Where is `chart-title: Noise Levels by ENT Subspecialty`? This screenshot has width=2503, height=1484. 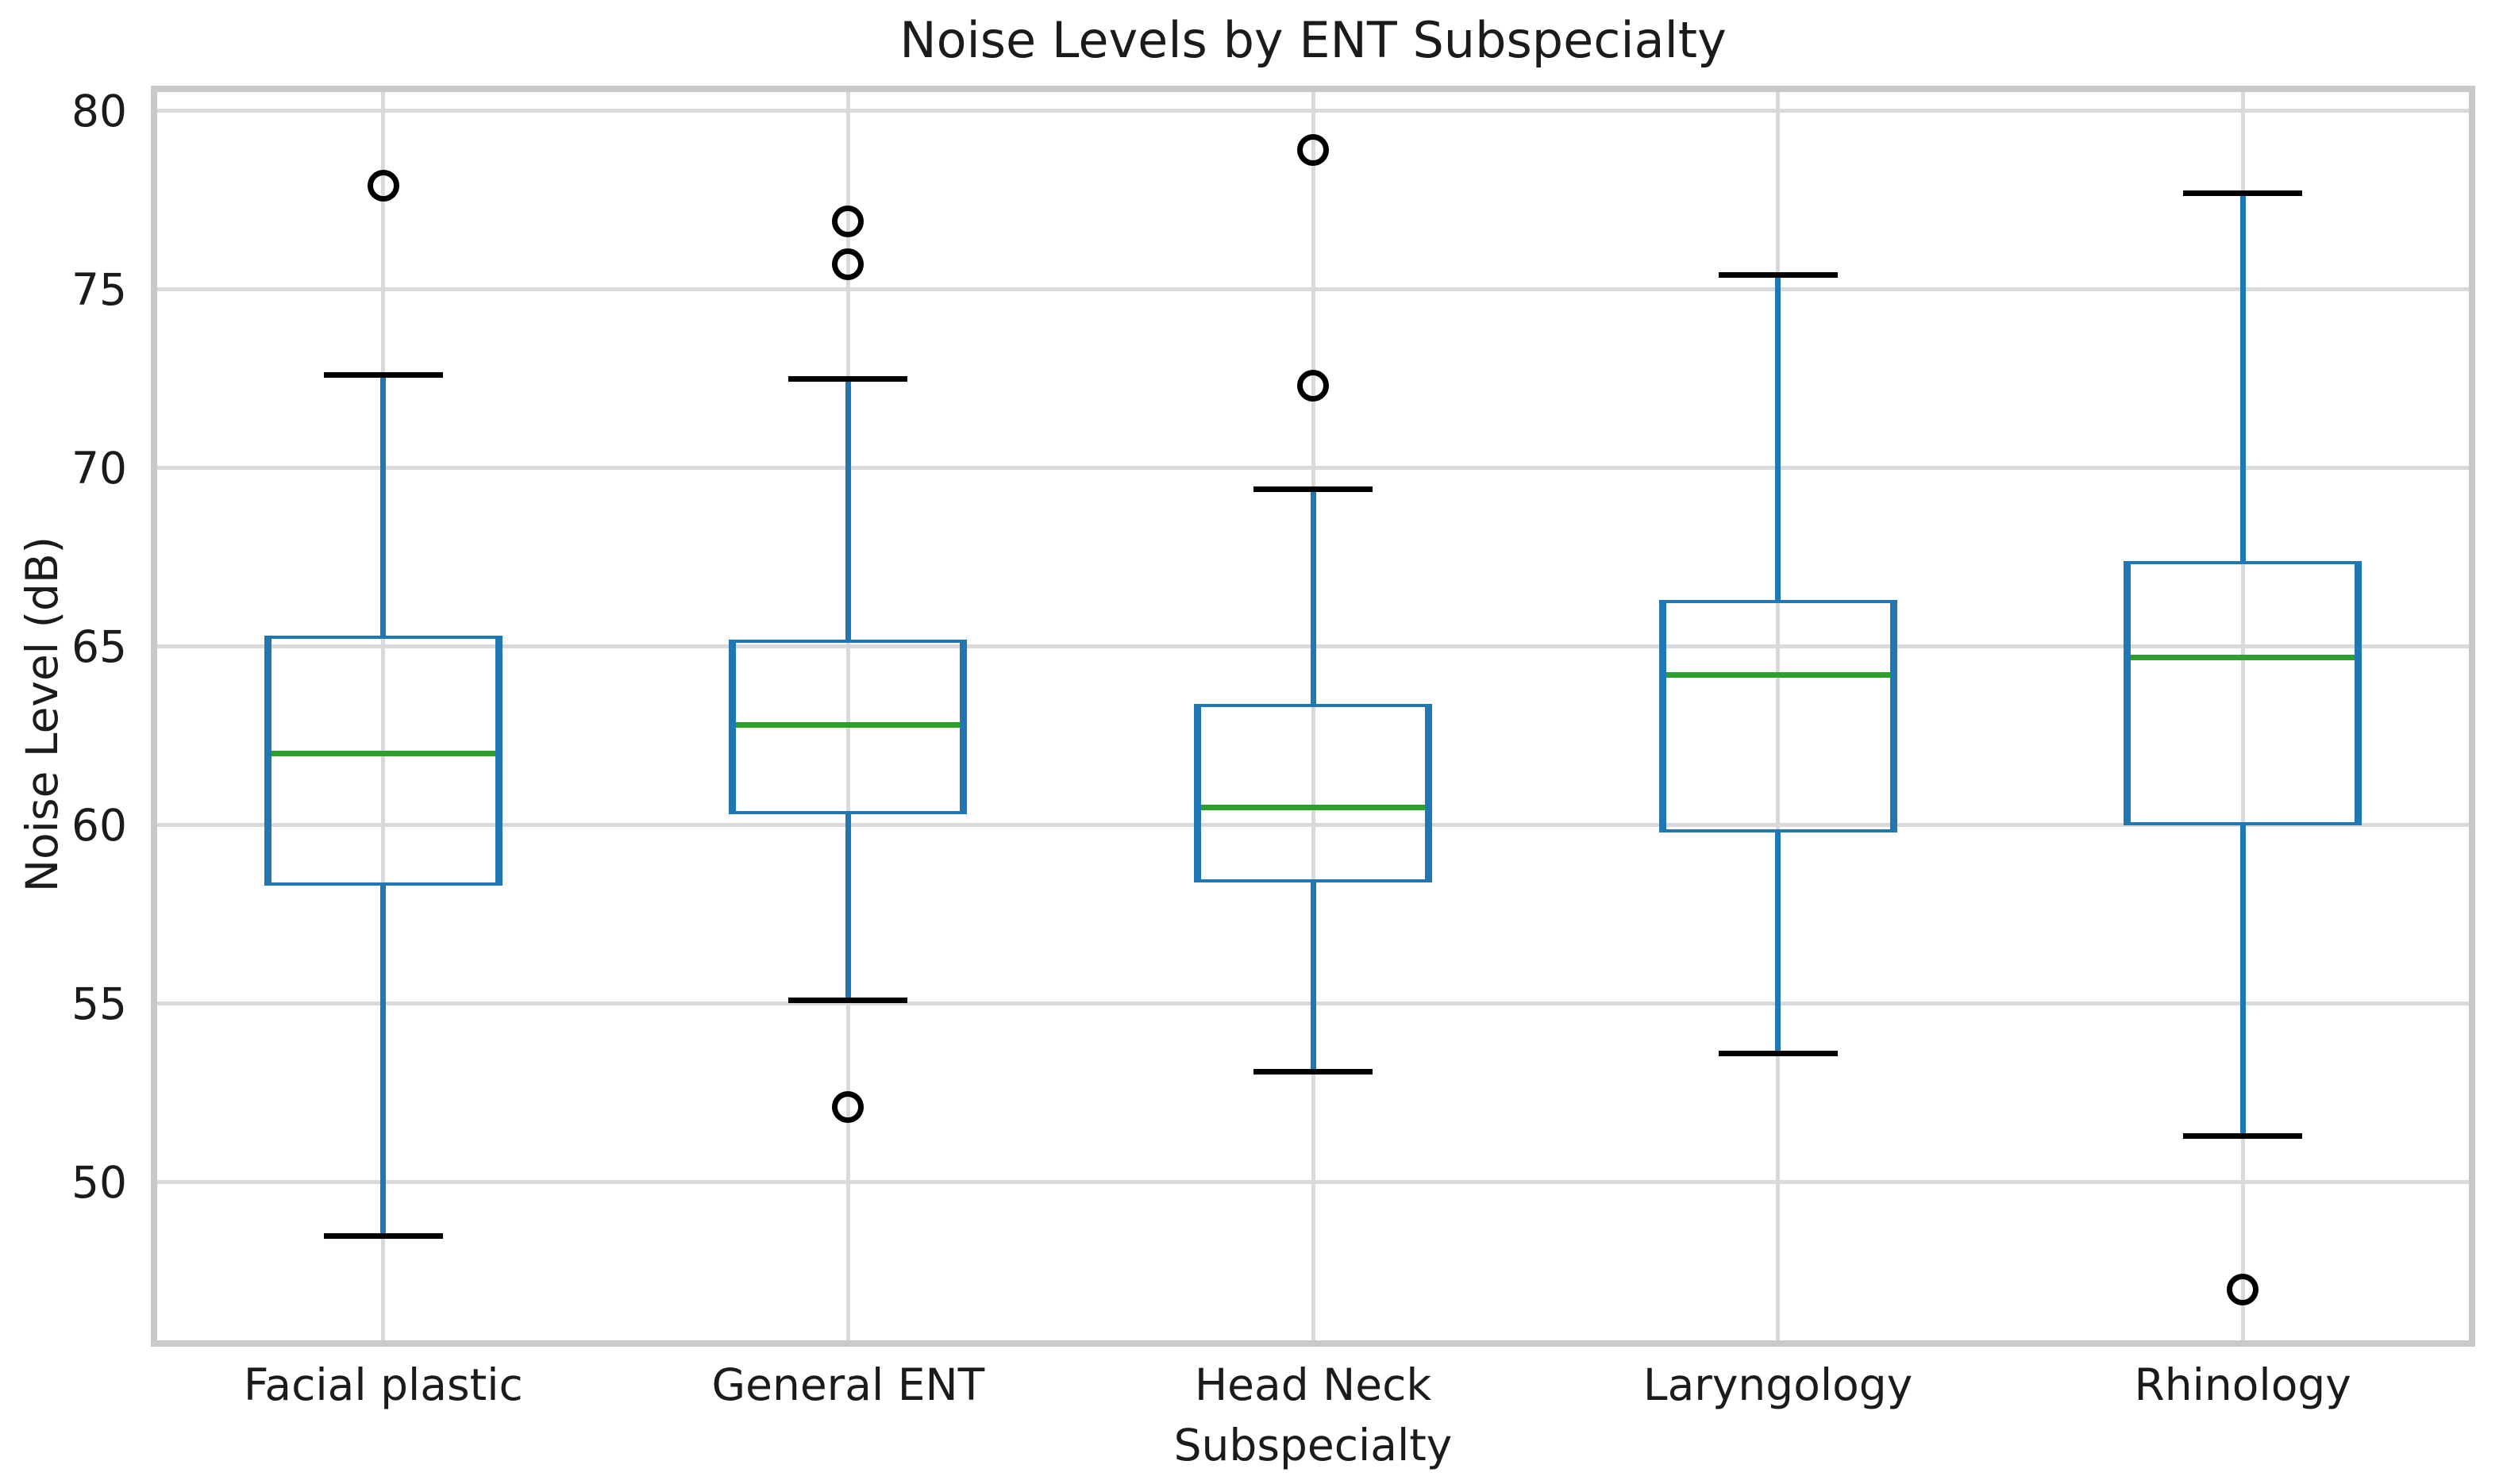 chart-title: Noise Levels by ENT Subspecialty is located at coordinates (1313, 40).